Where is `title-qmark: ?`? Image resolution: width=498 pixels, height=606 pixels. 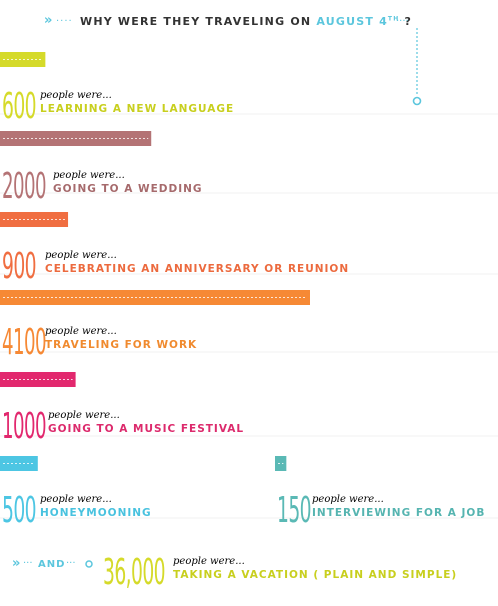
title-qmark: ? is located at coordinates (408, 21).